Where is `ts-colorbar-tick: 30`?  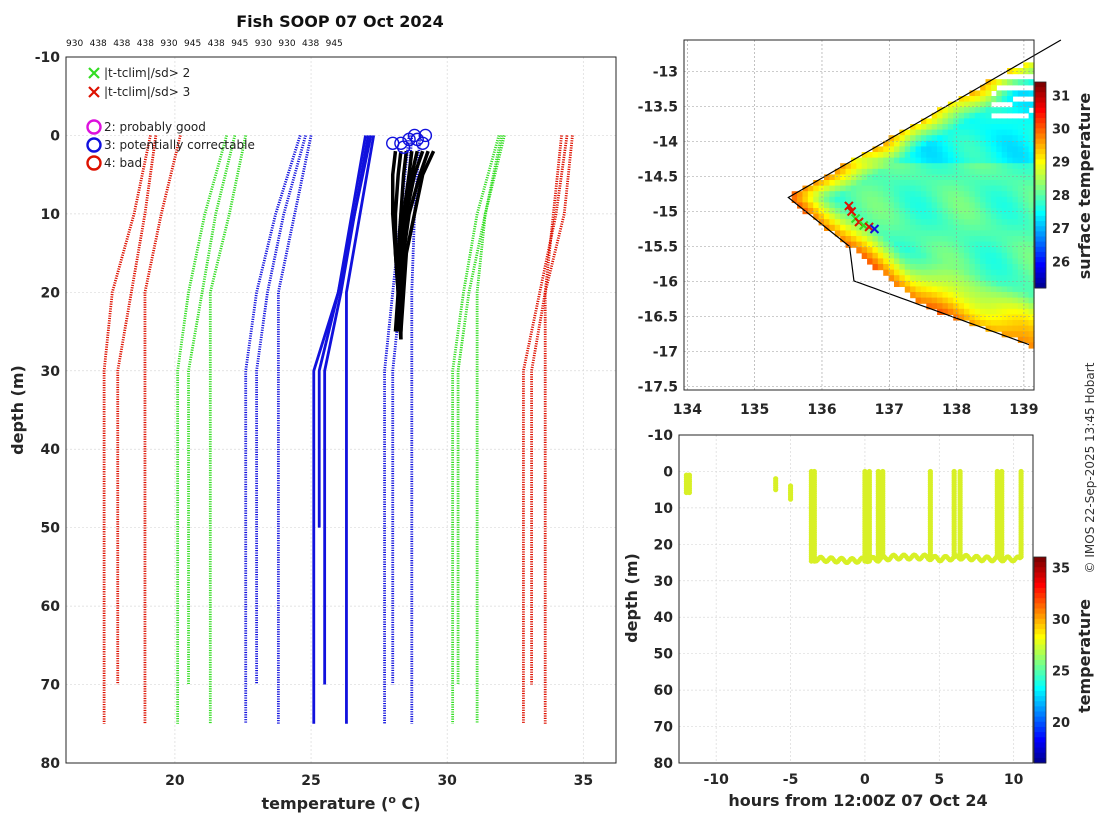 ts-colorbar-tick: 30 is located at coordinates (1061, 620).